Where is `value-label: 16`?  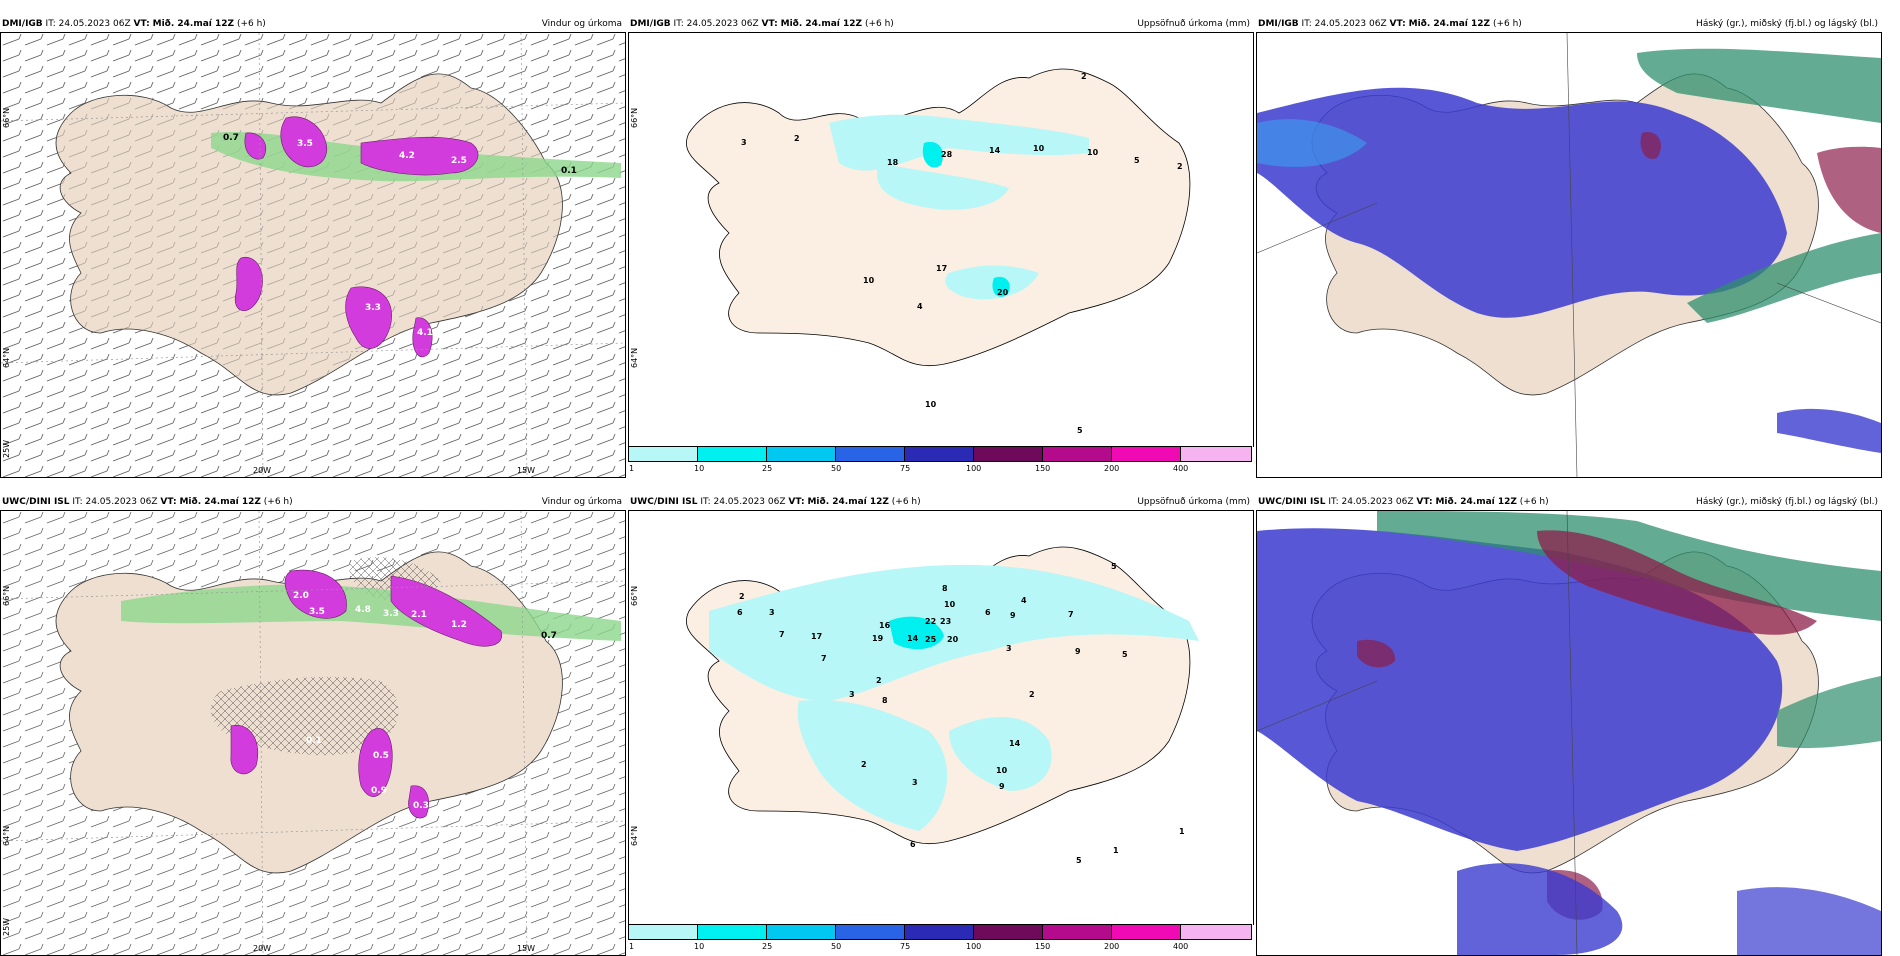 value-label: 16 is located at coordinates (885, 625).